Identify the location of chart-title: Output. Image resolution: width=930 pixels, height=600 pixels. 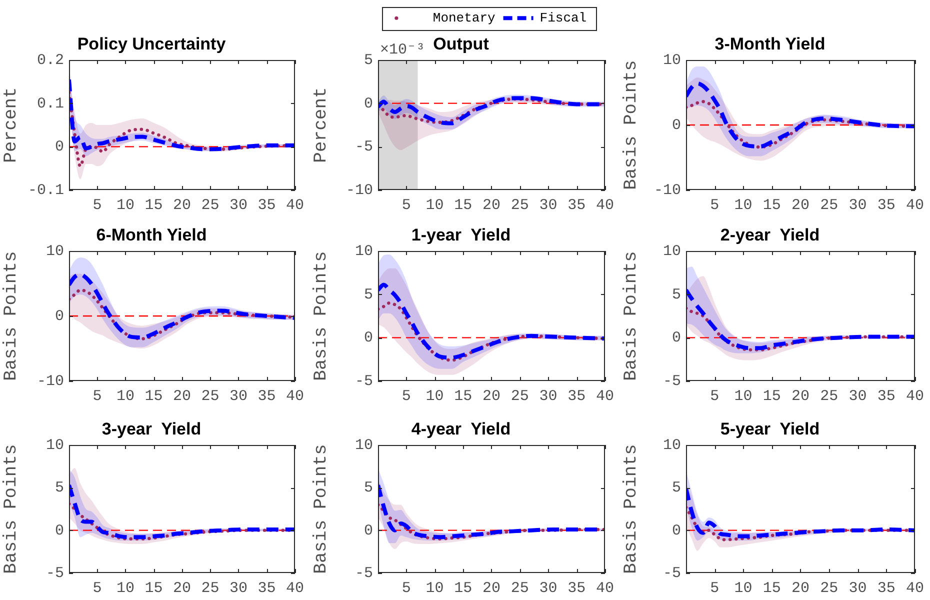
(461, 44).